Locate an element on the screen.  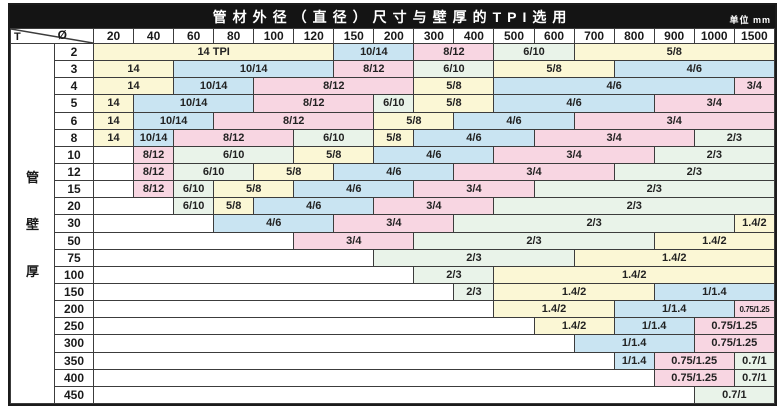
row-label-2: 2 is located at coordinates (74, 52).